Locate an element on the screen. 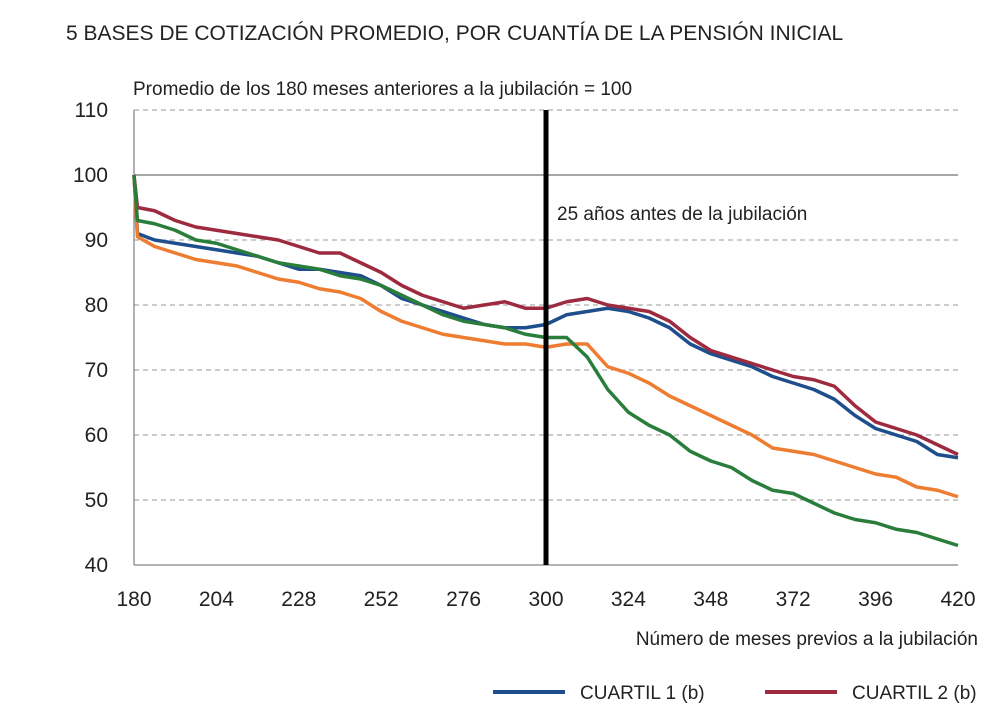  y-tick-label: 110 is located at coordinates (91, 110).